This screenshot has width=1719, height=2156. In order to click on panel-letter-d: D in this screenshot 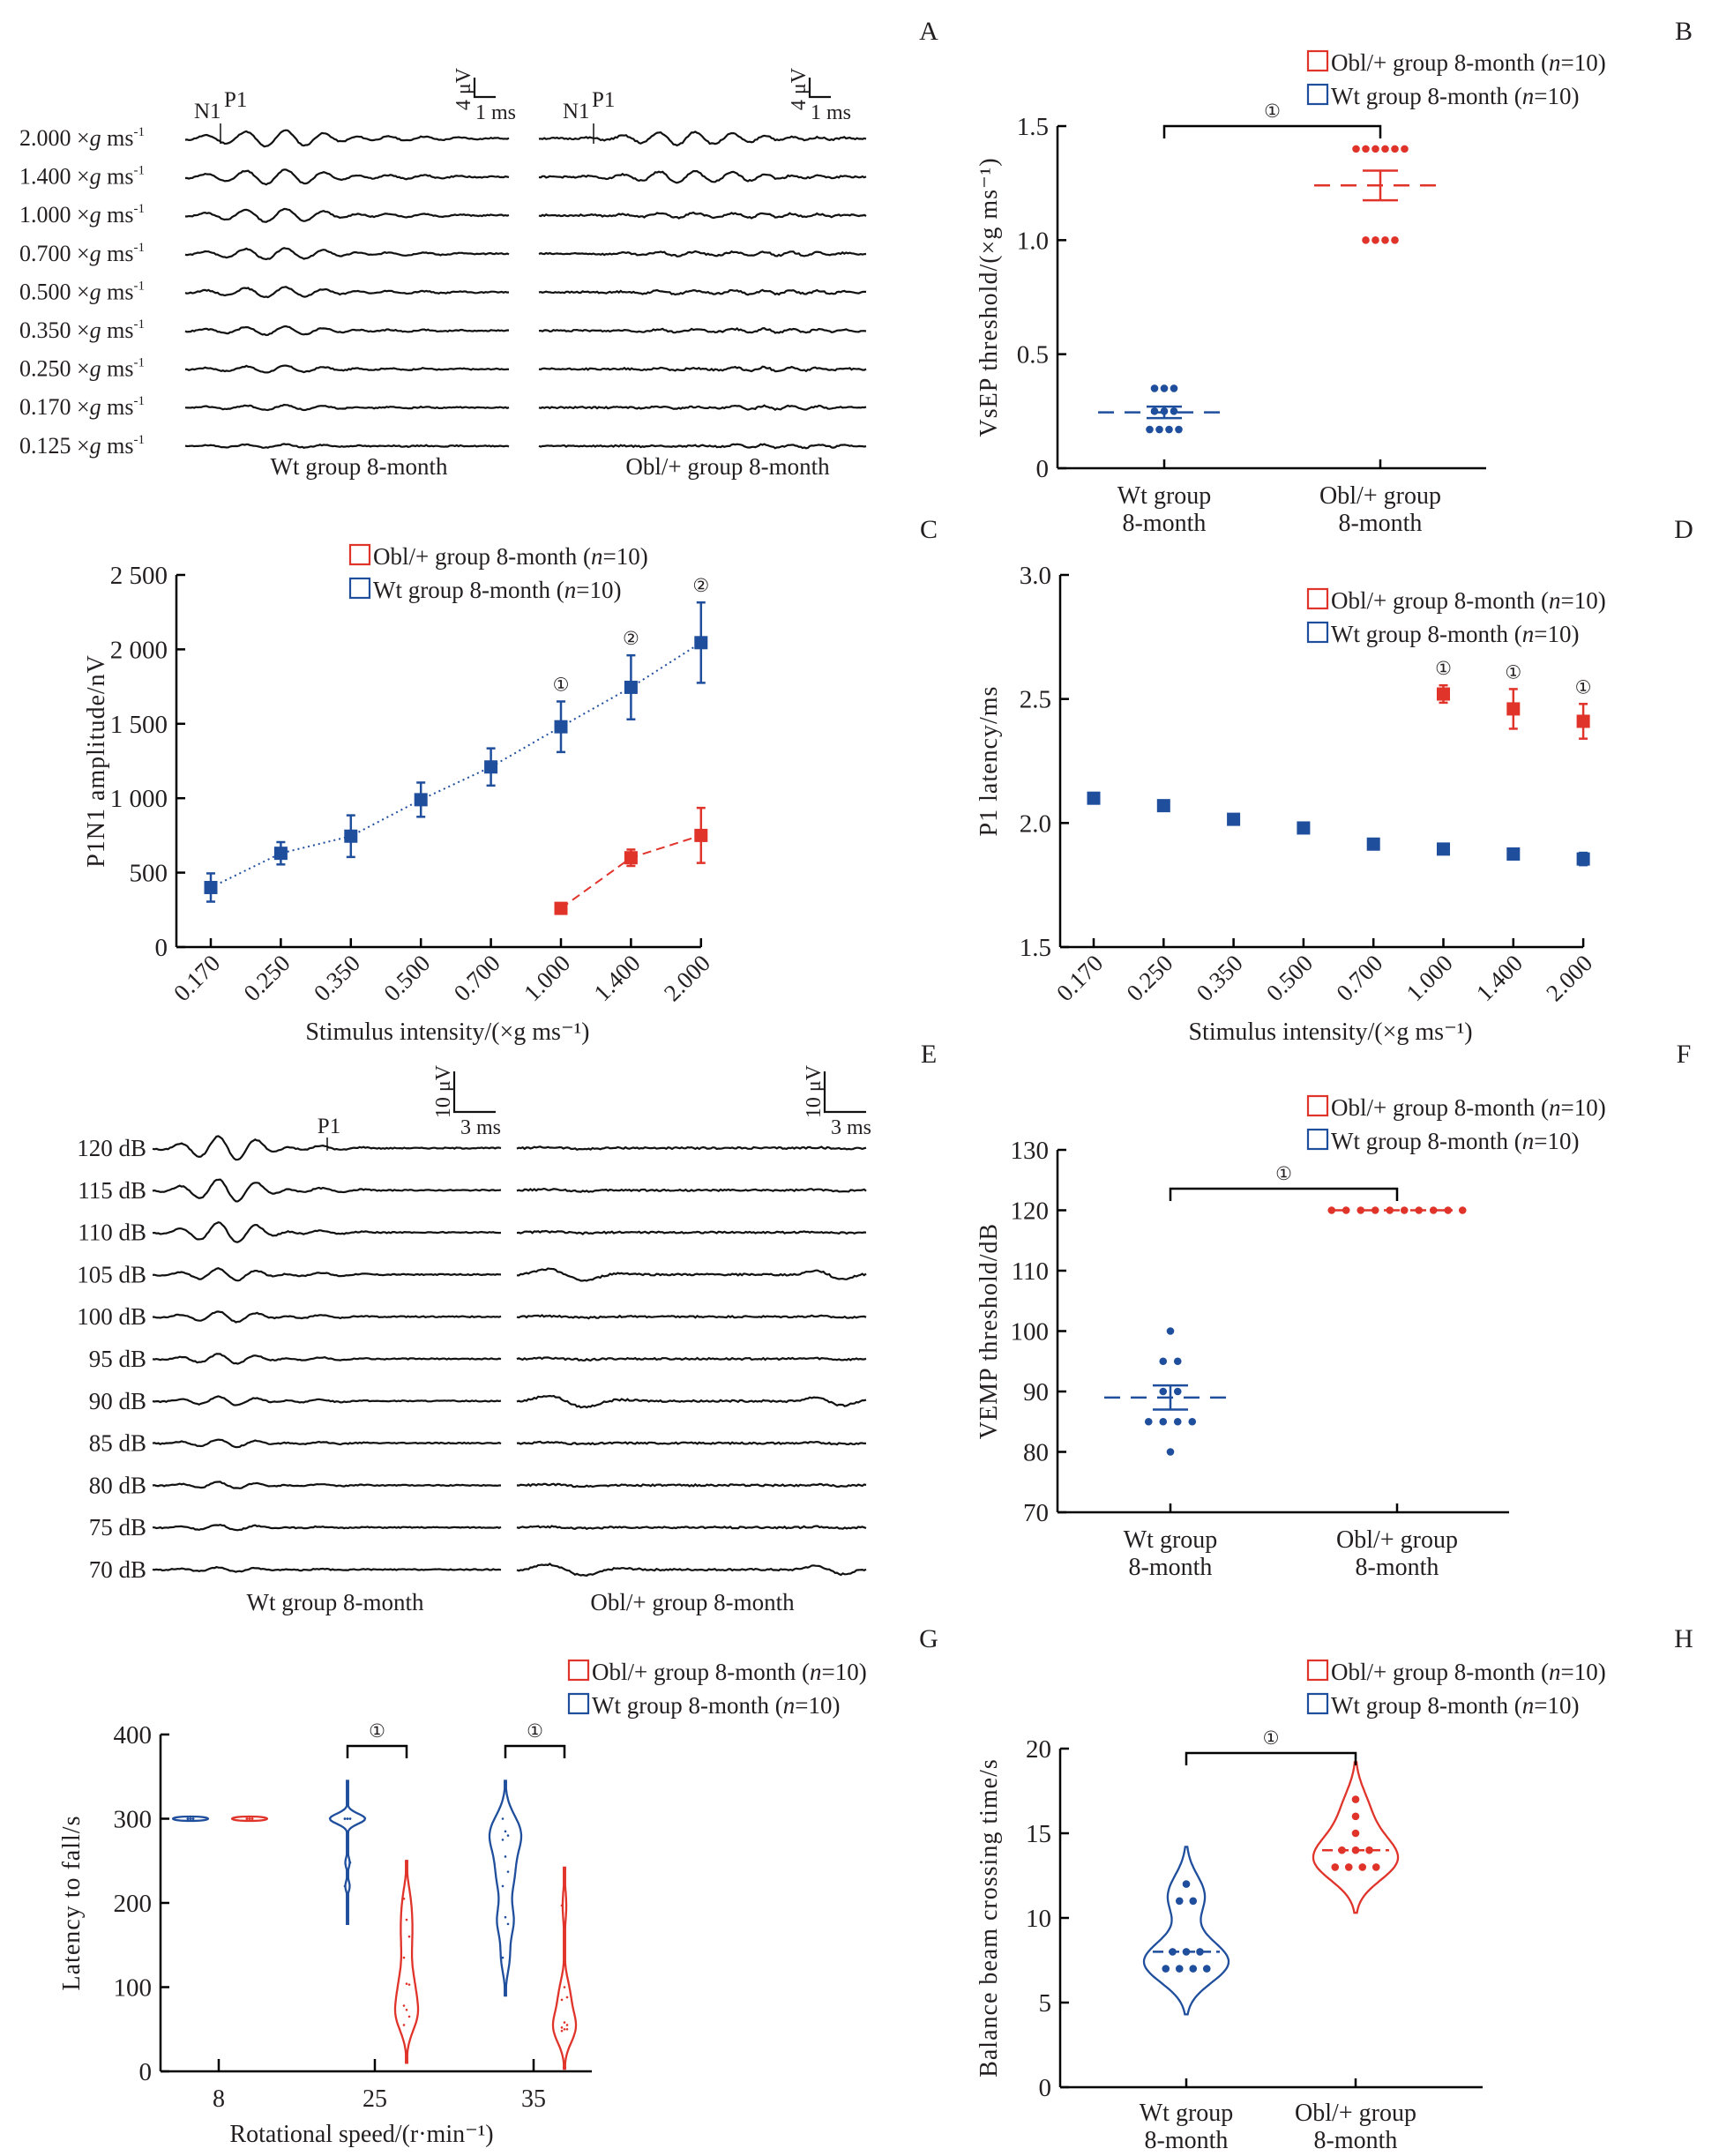, I will do `click(1684, 529)`.